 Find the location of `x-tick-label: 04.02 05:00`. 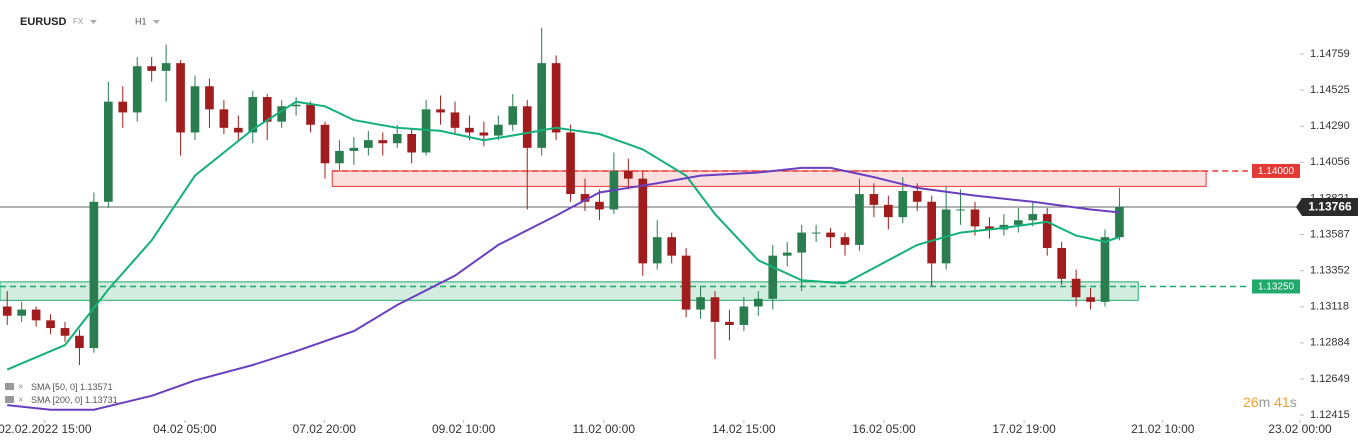

x-tick-label: 04.02 05:00 is located at coordinates (185, 429).